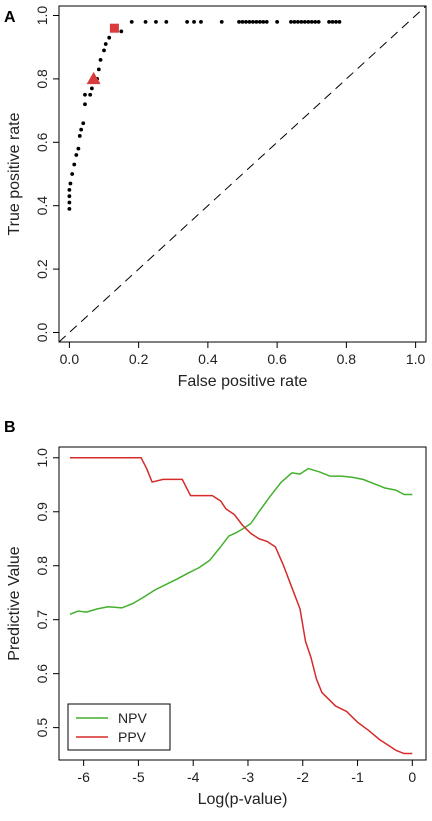  What do you see at coordinates (347, 359) in the screenshot?
I see `x-tick-label: 0.8` at bounding box center [347, 359].